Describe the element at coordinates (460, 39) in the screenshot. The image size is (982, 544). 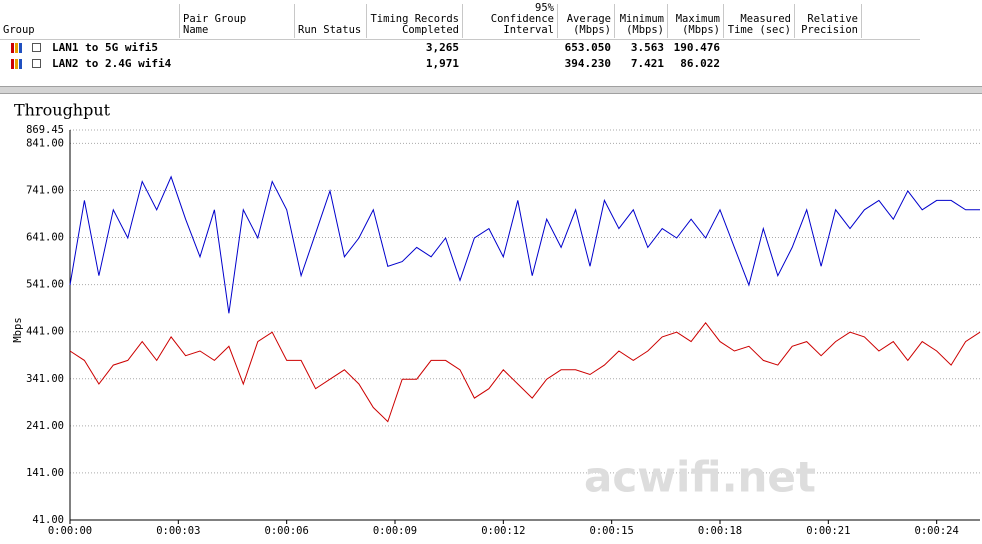
I see `header-rule` at that location.